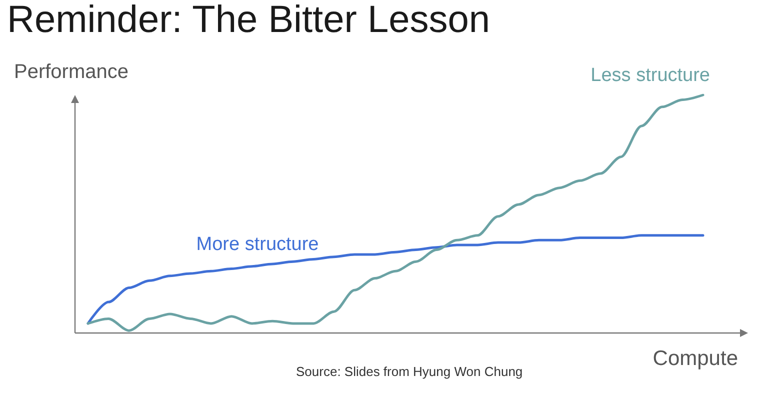 The height and width of the screenshot is (393, 768). Describe the element at coordinates (71, 72) in the screenshot. I see `y-axis-title: Performance` at that location.